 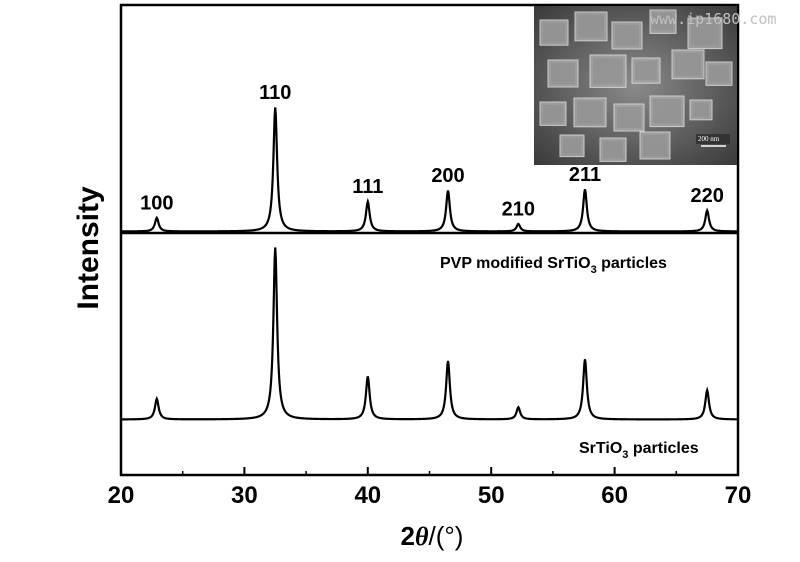 I want to click on peak-label-111: 111, so click(x=367, y=187).